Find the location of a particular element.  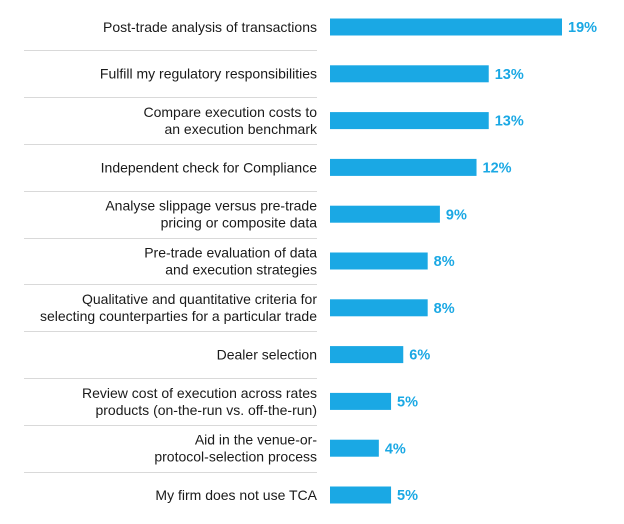

category-label: My firm does not use TCA is located at coordinates (236, 495).